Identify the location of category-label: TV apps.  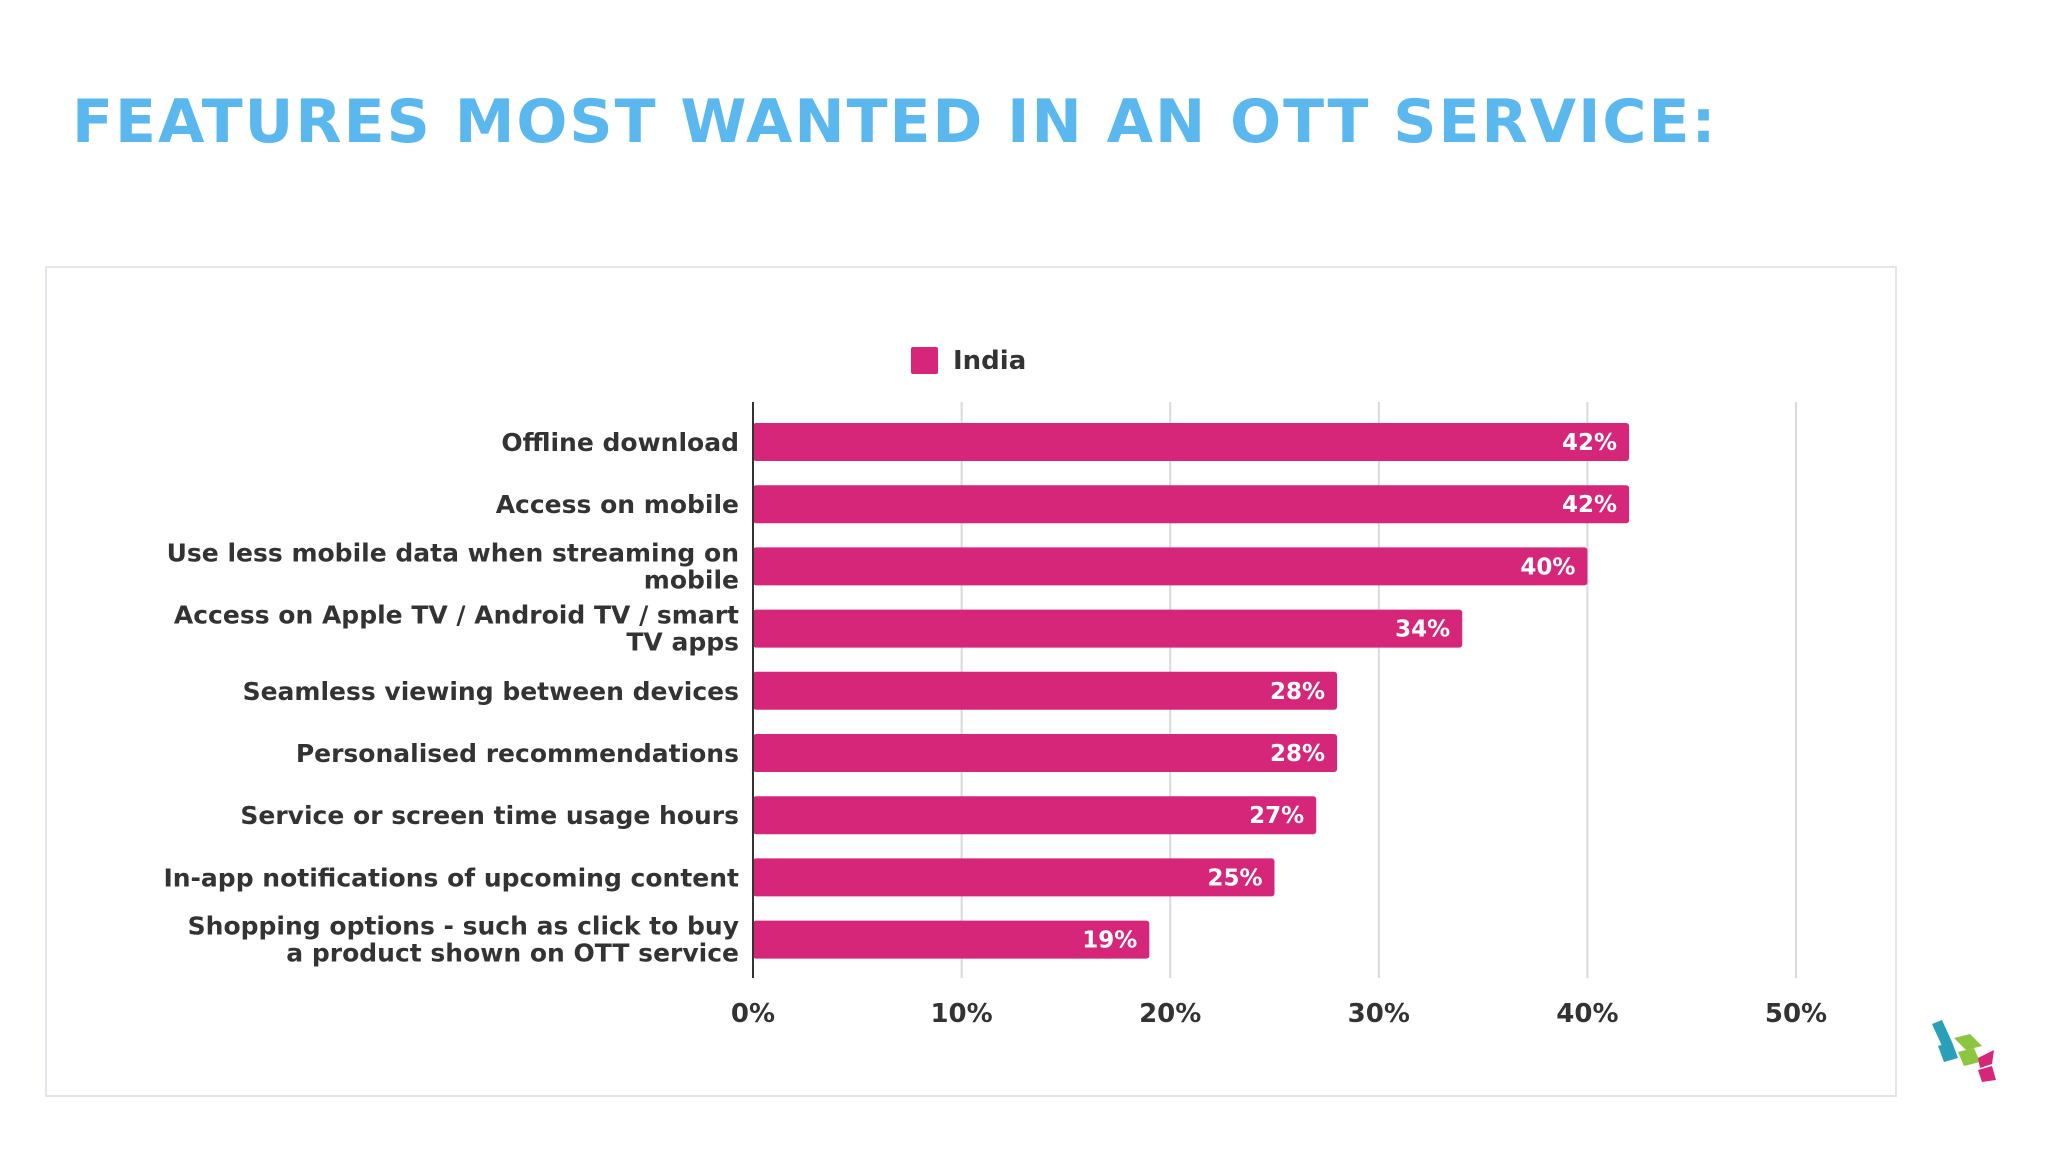
(682, 642).